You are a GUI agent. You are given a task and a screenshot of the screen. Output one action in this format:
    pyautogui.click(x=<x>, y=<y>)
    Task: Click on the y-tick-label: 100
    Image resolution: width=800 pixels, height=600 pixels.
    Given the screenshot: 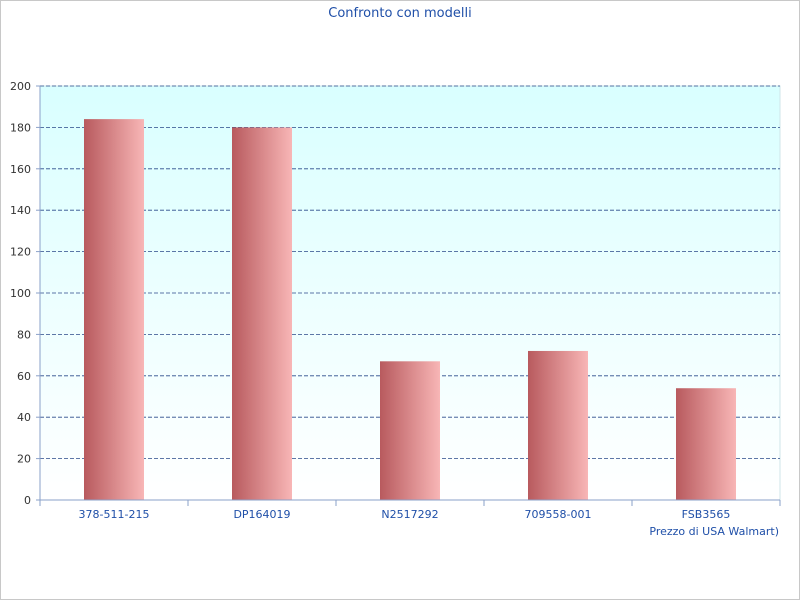 What is the action you would take?
    pyautogui.click(x=20, y=293)
    